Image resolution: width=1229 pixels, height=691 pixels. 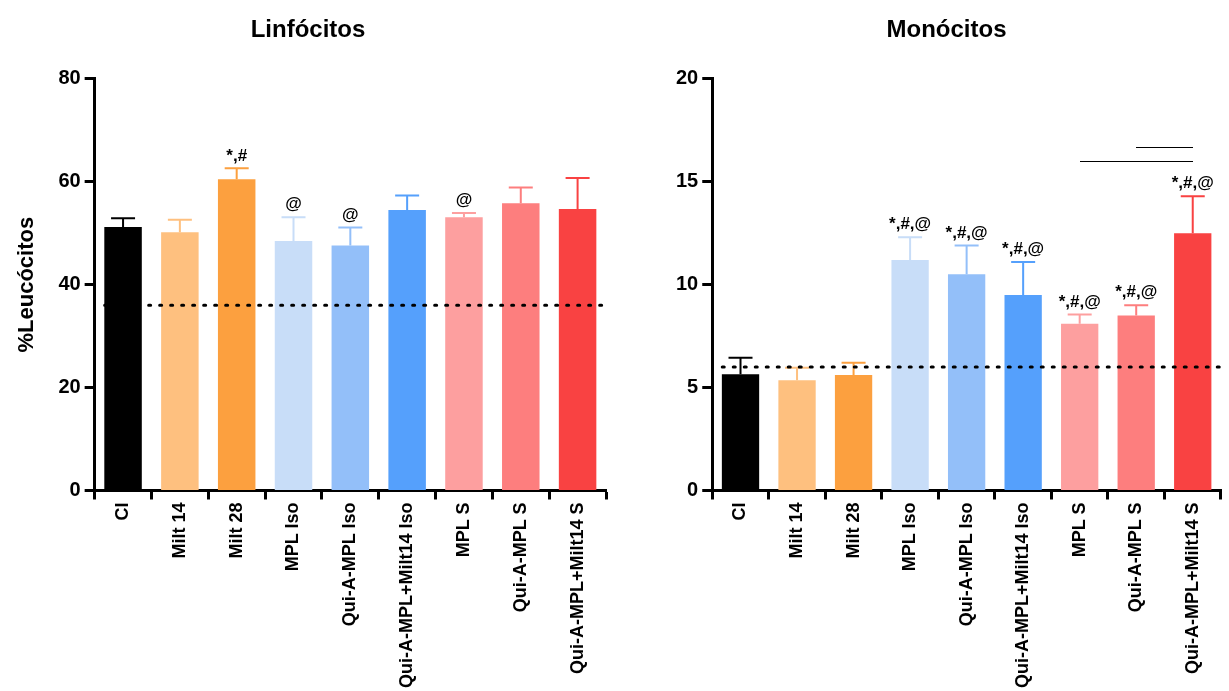 I want to click on annotation: *,#, so click(x=237, y=155).